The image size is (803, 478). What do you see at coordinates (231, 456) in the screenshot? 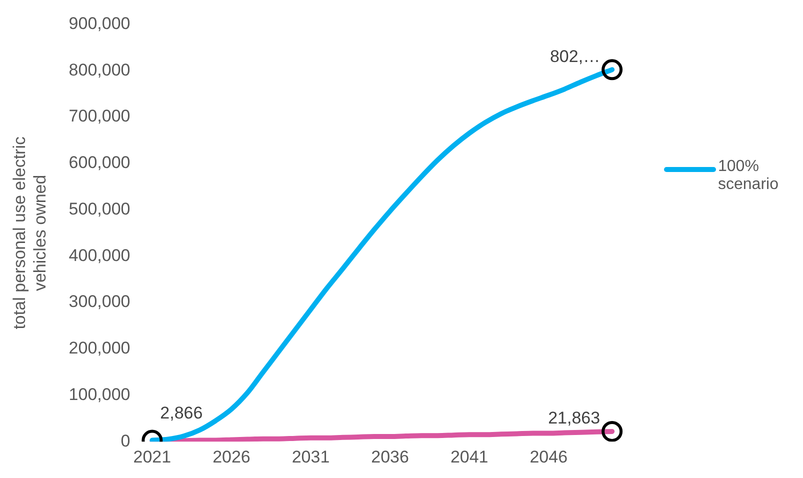
I see `x-tick-label: 2026` at bounding box center [231, 456].